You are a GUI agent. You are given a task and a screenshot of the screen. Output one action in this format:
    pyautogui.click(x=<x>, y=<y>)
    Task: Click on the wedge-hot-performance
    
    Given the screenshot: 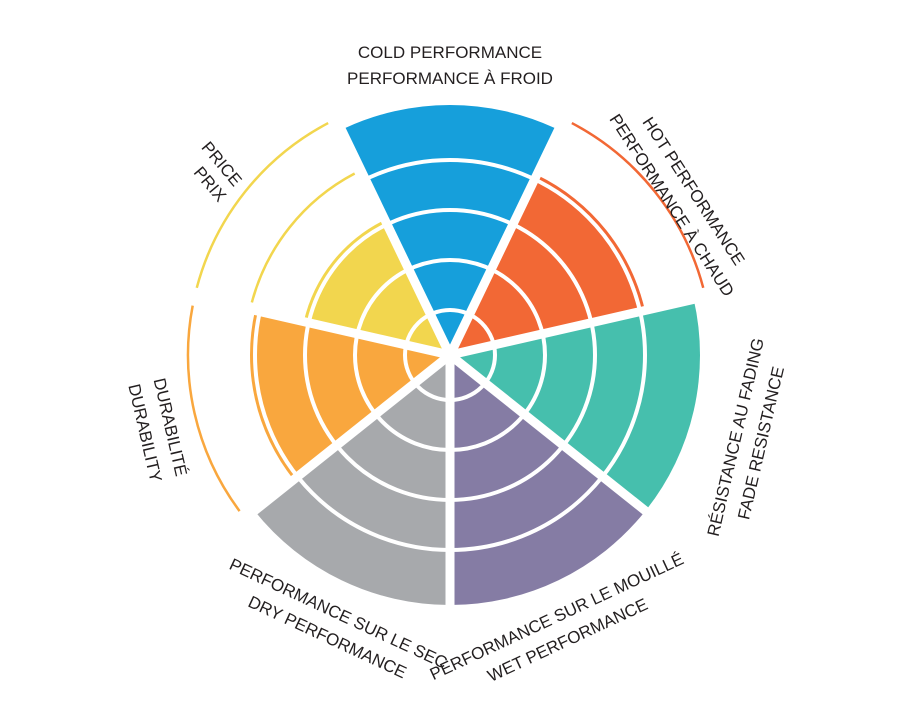 What is the action you would take?
    pyautogui.click(x=547, y=264)
    